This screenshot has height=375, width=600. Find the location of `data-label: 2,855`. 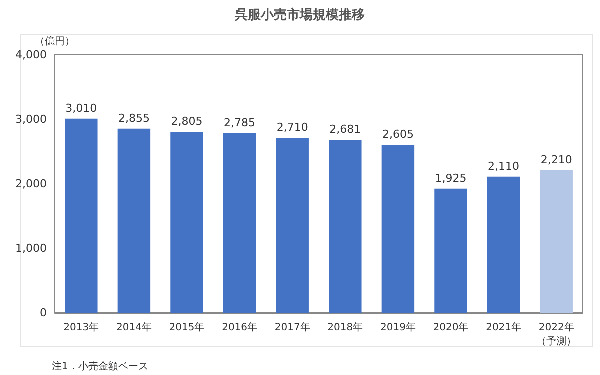

data-label: 2,855 is located at coordinates (134, 118).